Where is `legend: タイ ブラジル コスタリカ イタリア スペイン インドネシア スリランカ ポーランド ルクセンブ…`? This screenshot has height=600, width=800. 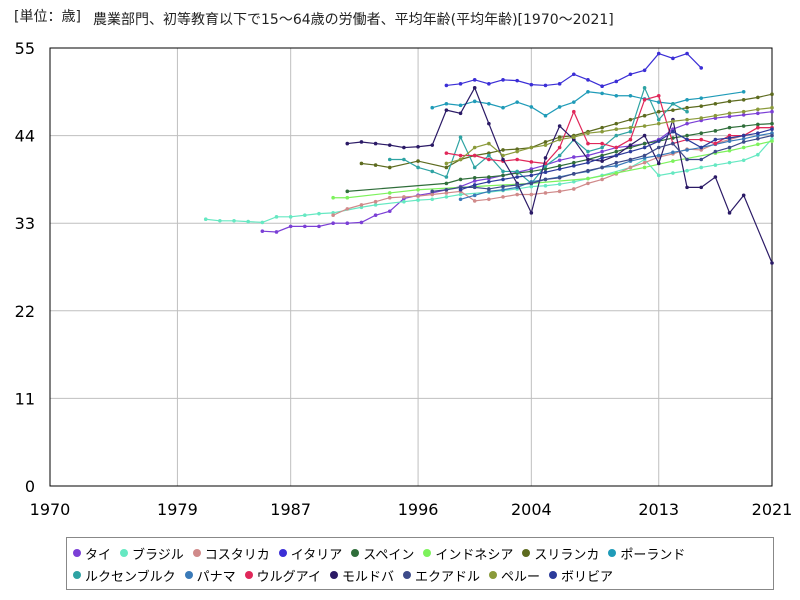 legend: タイ ブラジル コスタリカ イタリア スペイン インドネシア スリランカ ポーランド ルクセンブ… is located at coordinates (420, 563).